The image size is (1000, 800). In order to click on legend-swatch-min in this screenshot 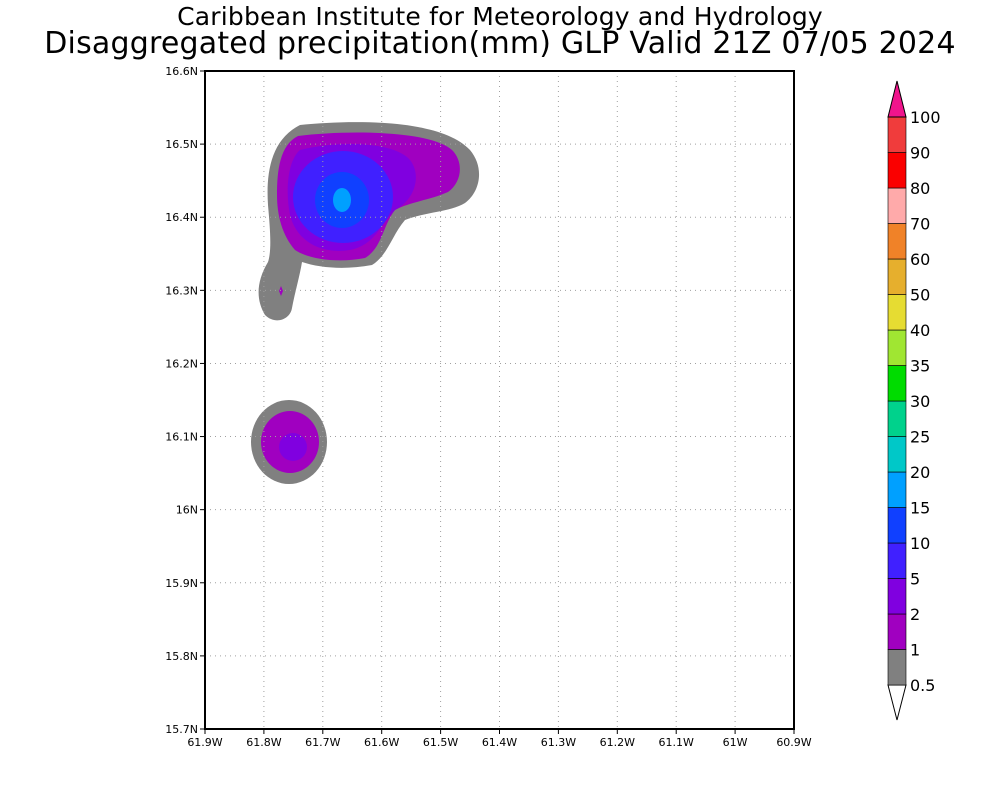, I will do `click(897, 702)`.